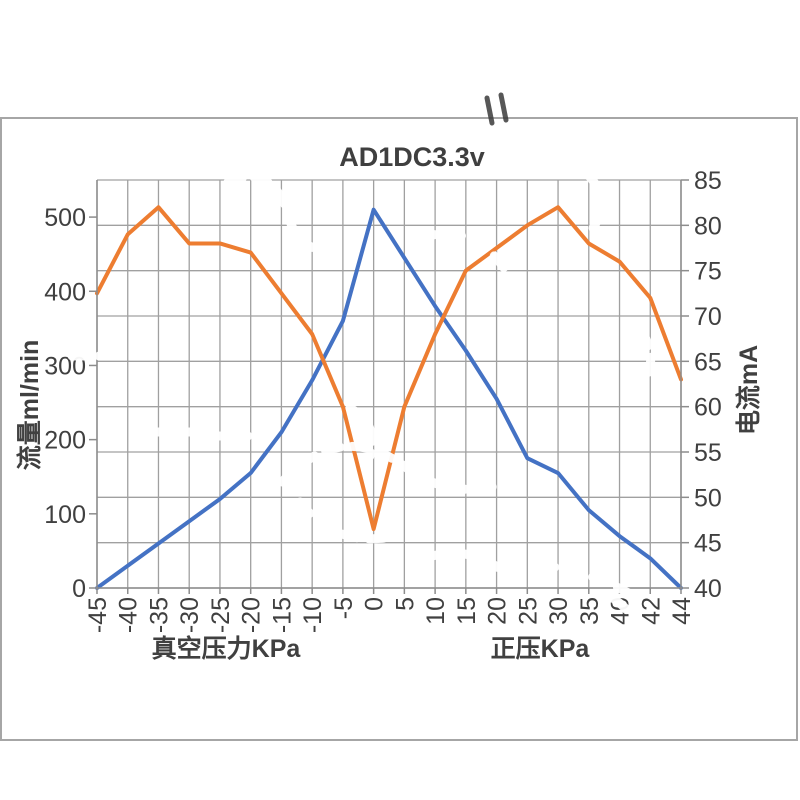  I want to click on x-group-label-vacuum: 真空压力KPa, so click(227, 648).